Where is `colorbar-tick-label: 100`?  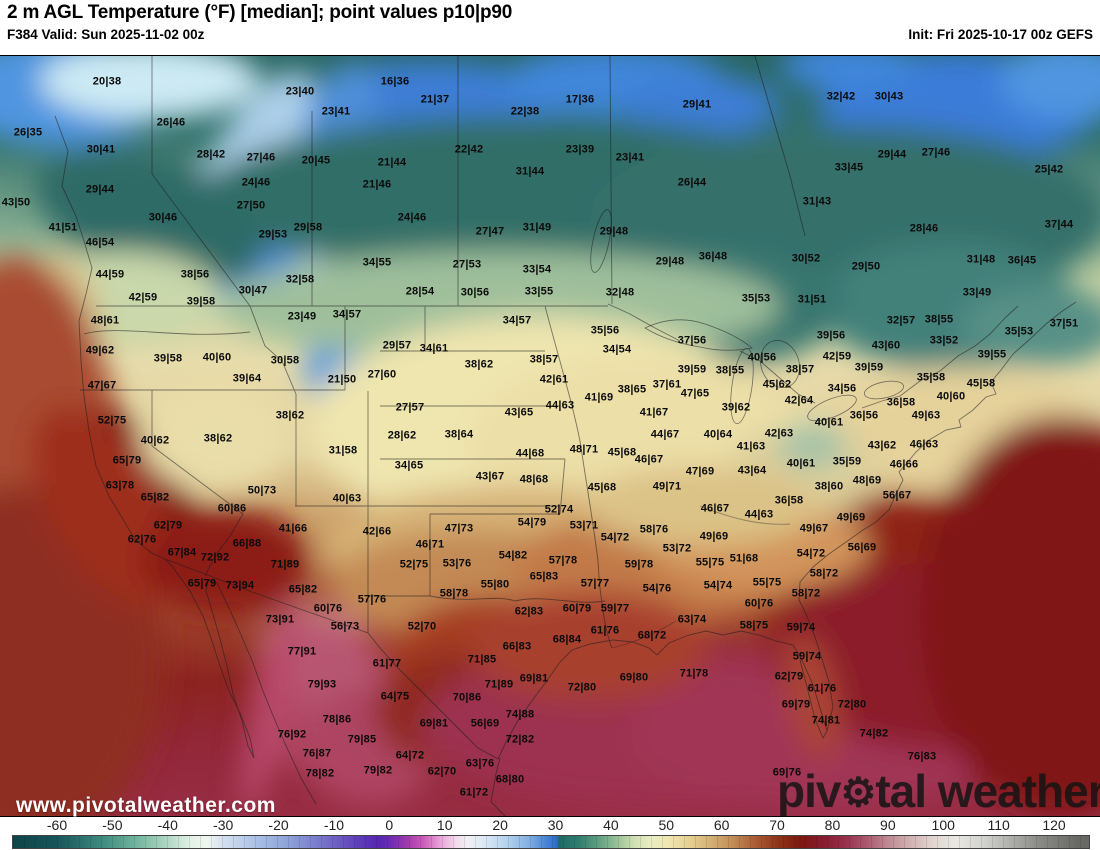 colorbar-tick-label: 100 is located at coordinates (943, 825).